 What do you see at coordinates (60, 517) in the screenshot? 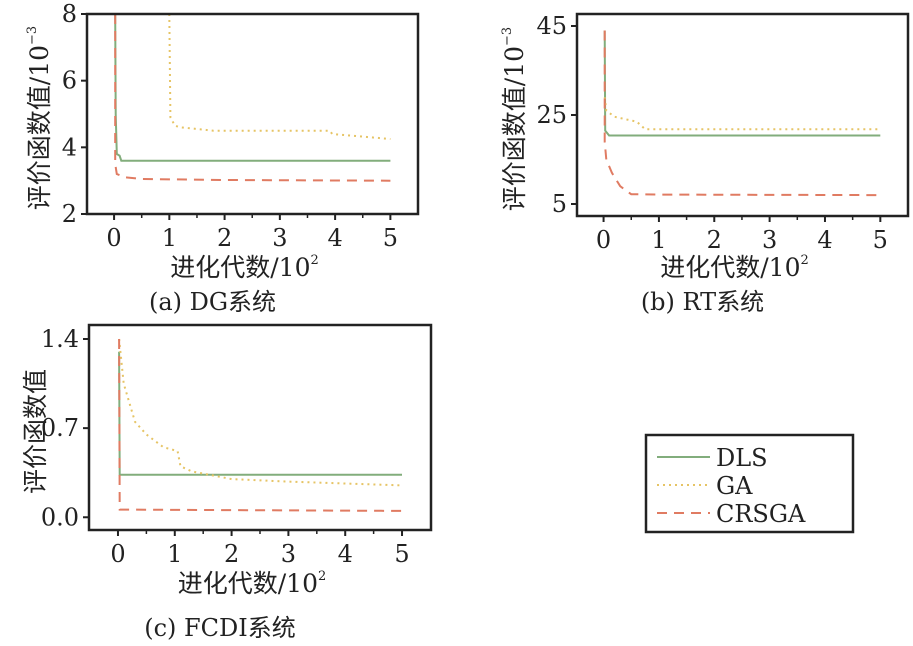
I see `y-tick-label: 0.0` at bounding box center [60, 517].